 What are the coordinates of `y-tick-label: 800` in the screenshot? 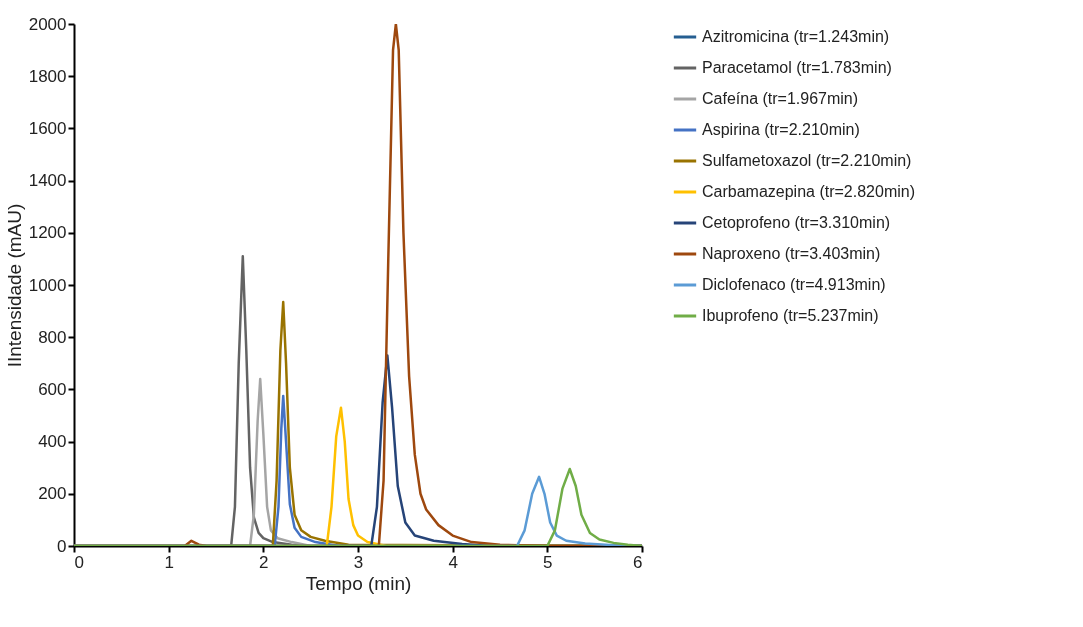 It's located at (52, 337).